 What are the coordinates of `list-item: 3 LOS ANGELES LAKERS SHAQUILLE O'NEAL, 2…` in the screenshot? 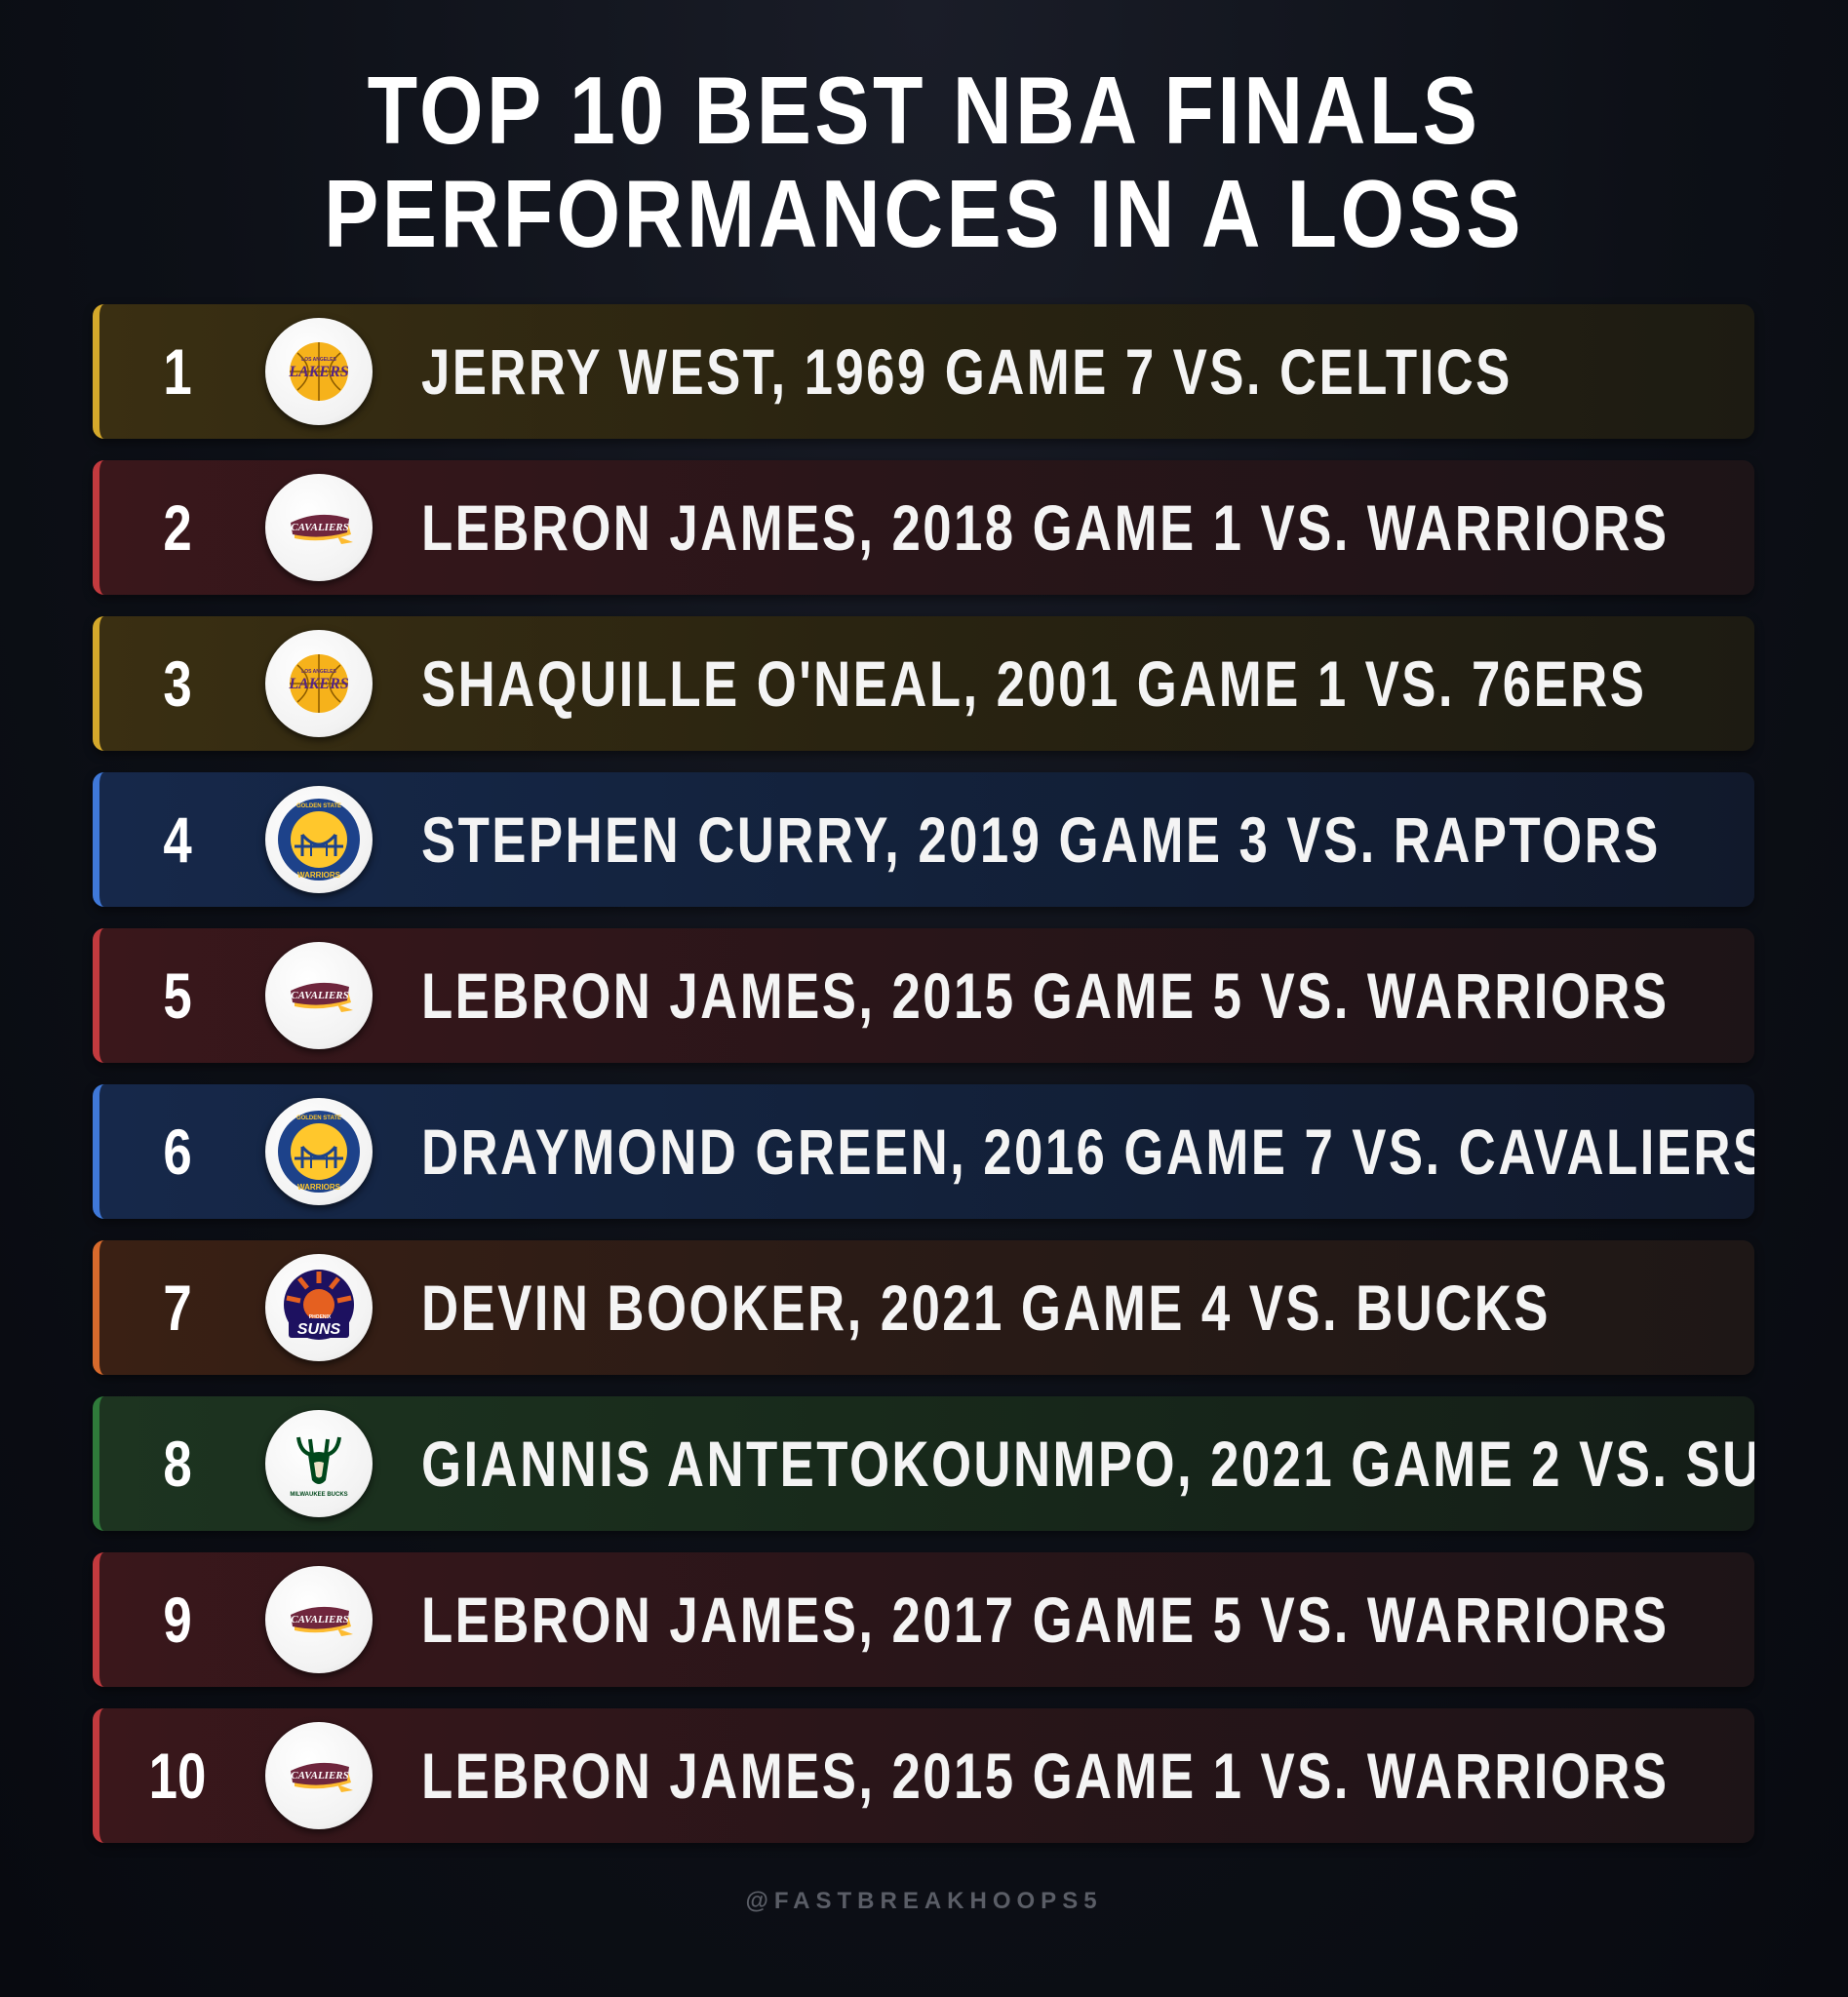 It's located at (923, 683).